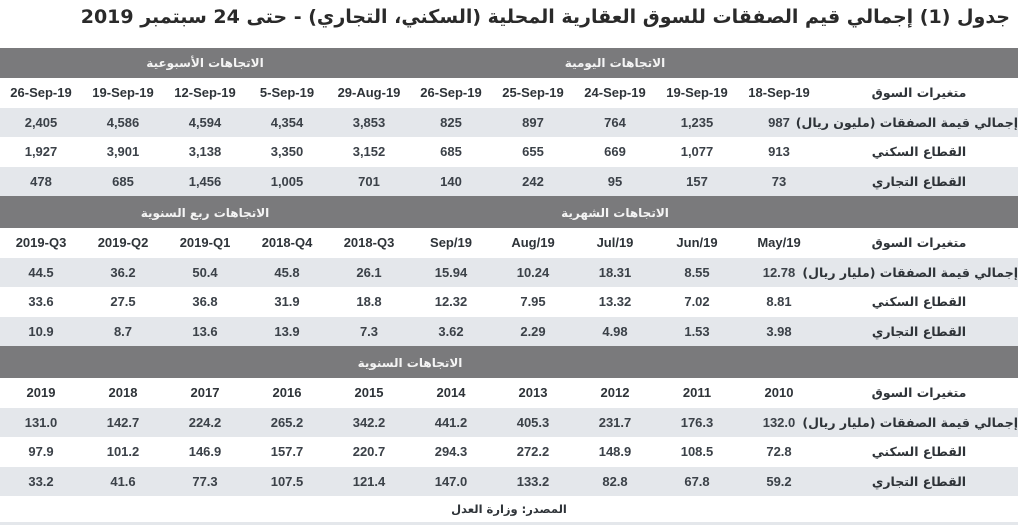  I want to click on table-cell: 26.1, so click(369, 272).